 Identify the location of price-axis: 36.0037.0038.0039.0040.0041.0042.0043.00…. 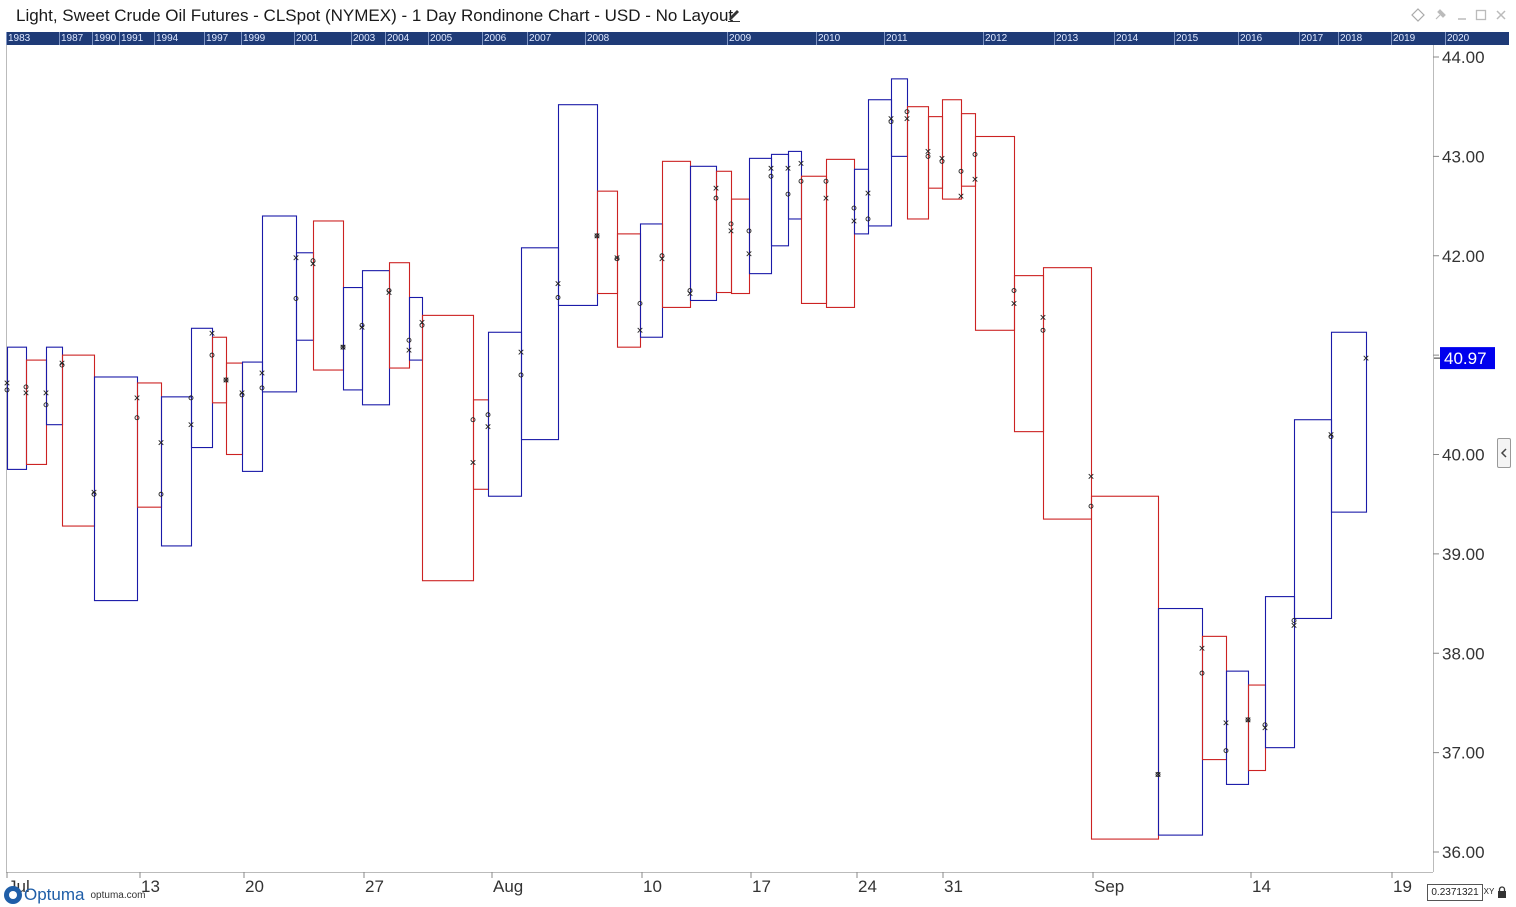
(1459, 455).